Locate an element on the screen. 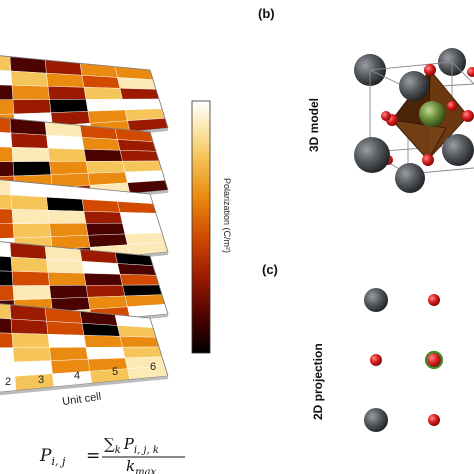  axis-tick-label: 3 is located at coordinates (41, 380).